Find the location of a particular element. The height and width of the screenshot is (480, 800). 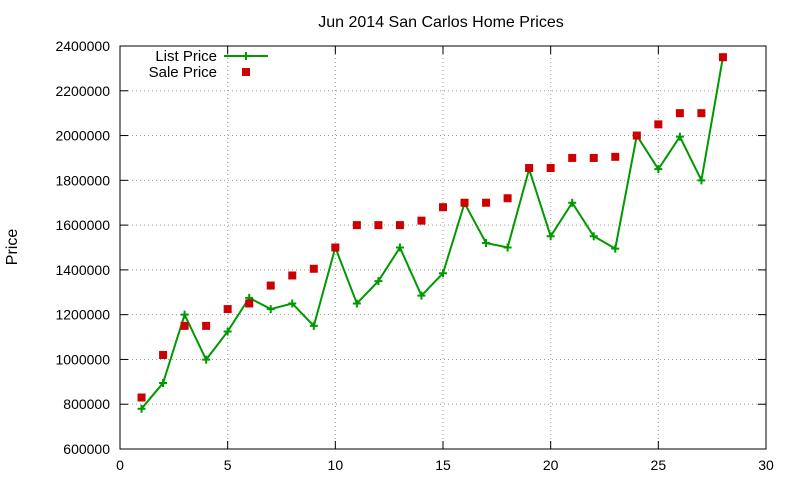

x-tick-label: 10 is located at coordinates (336, 465).